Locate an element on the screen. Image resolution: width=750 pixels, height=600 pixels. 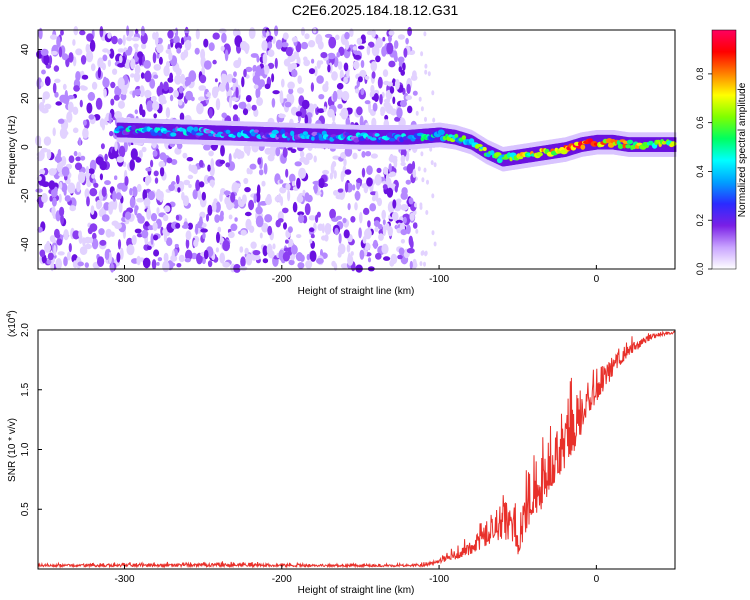
ridge-core is located at coordinates (224, 135).